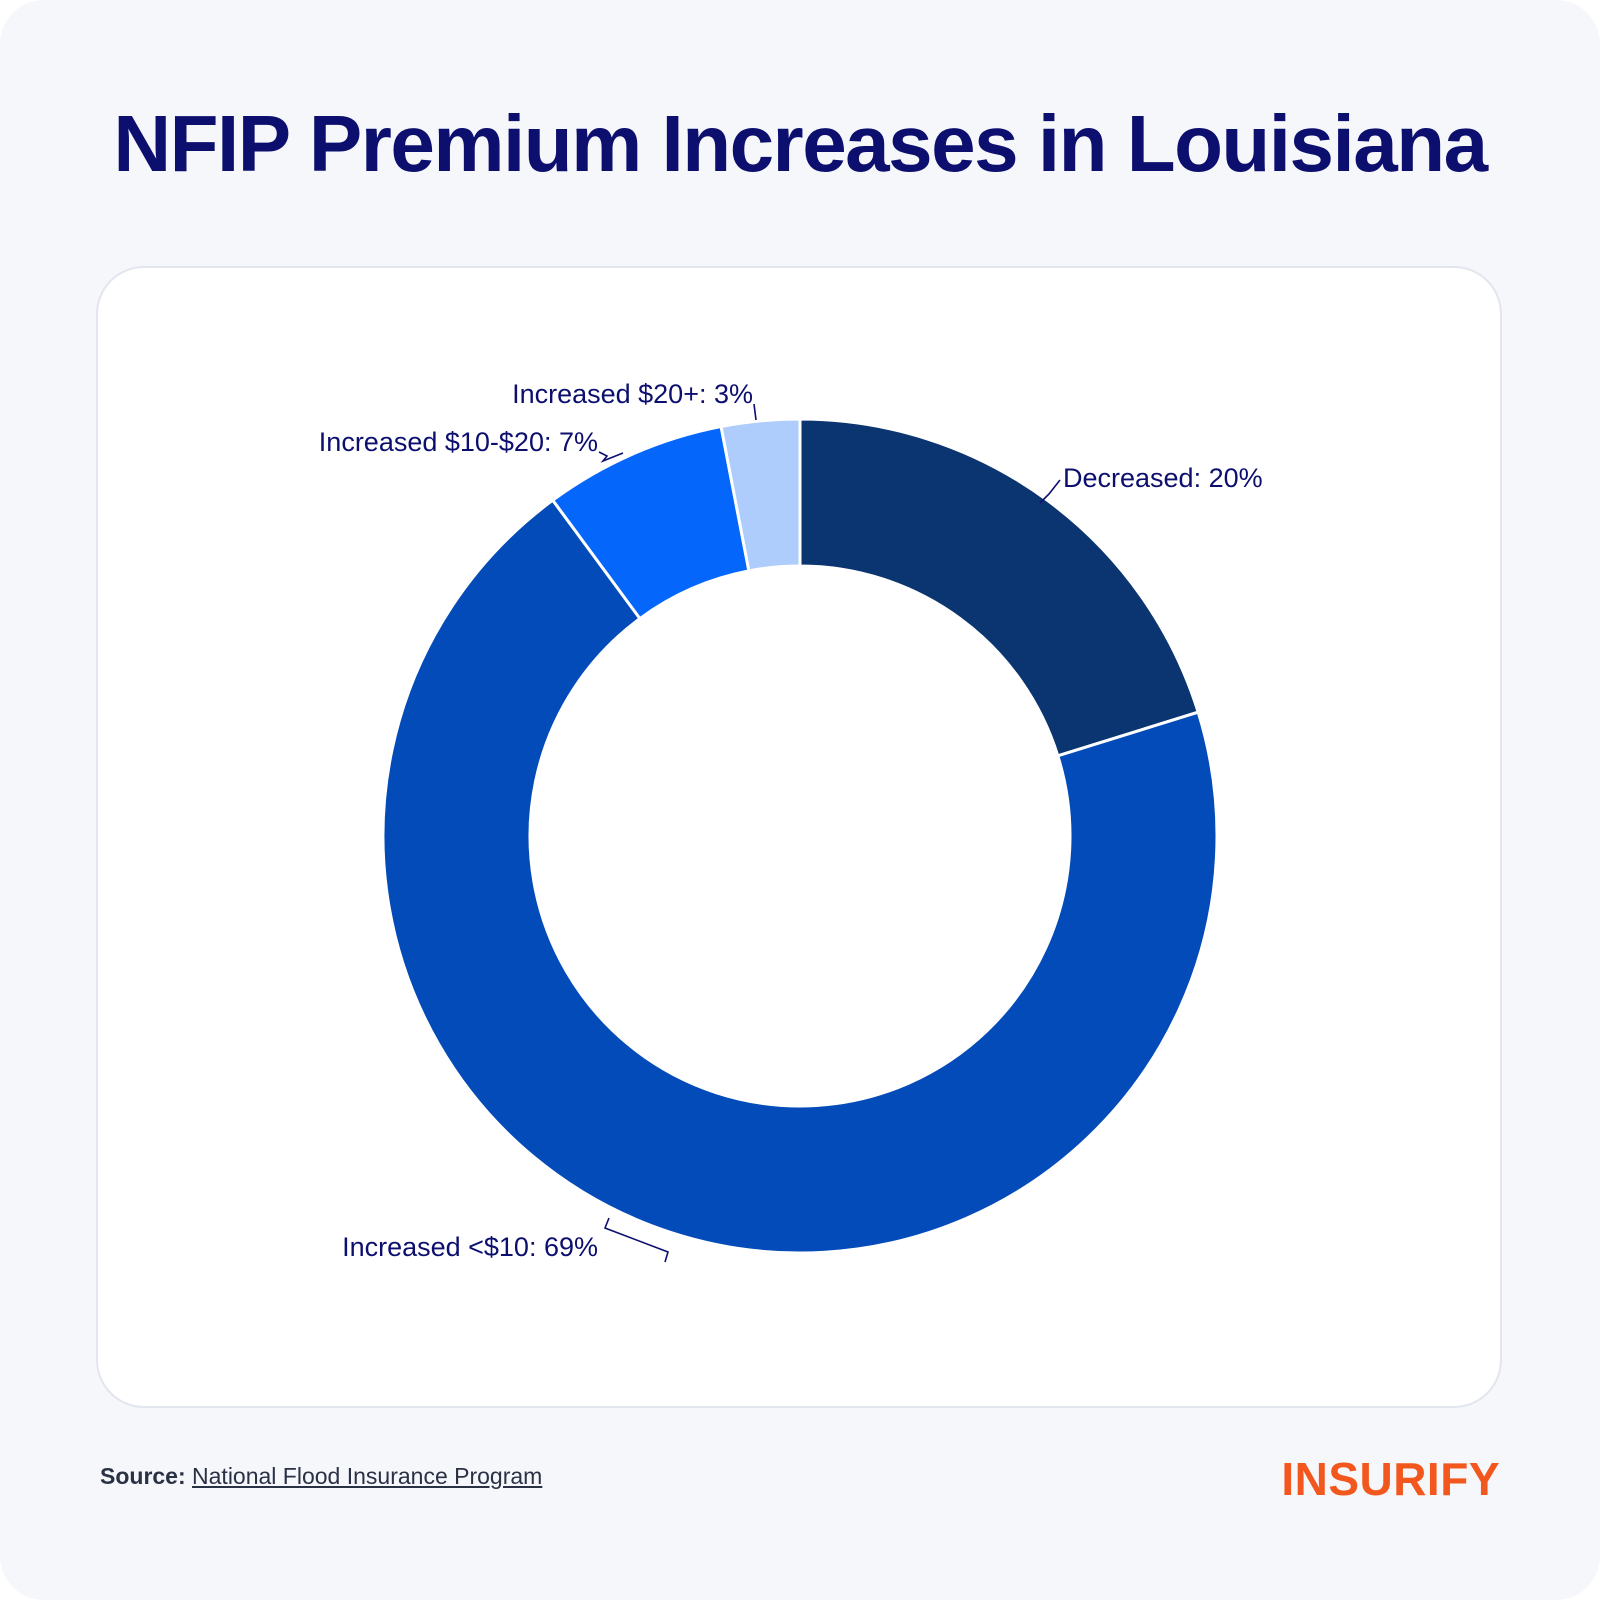  I want to click on source-link: National Flood Insurance Program, so click(367, 1476).